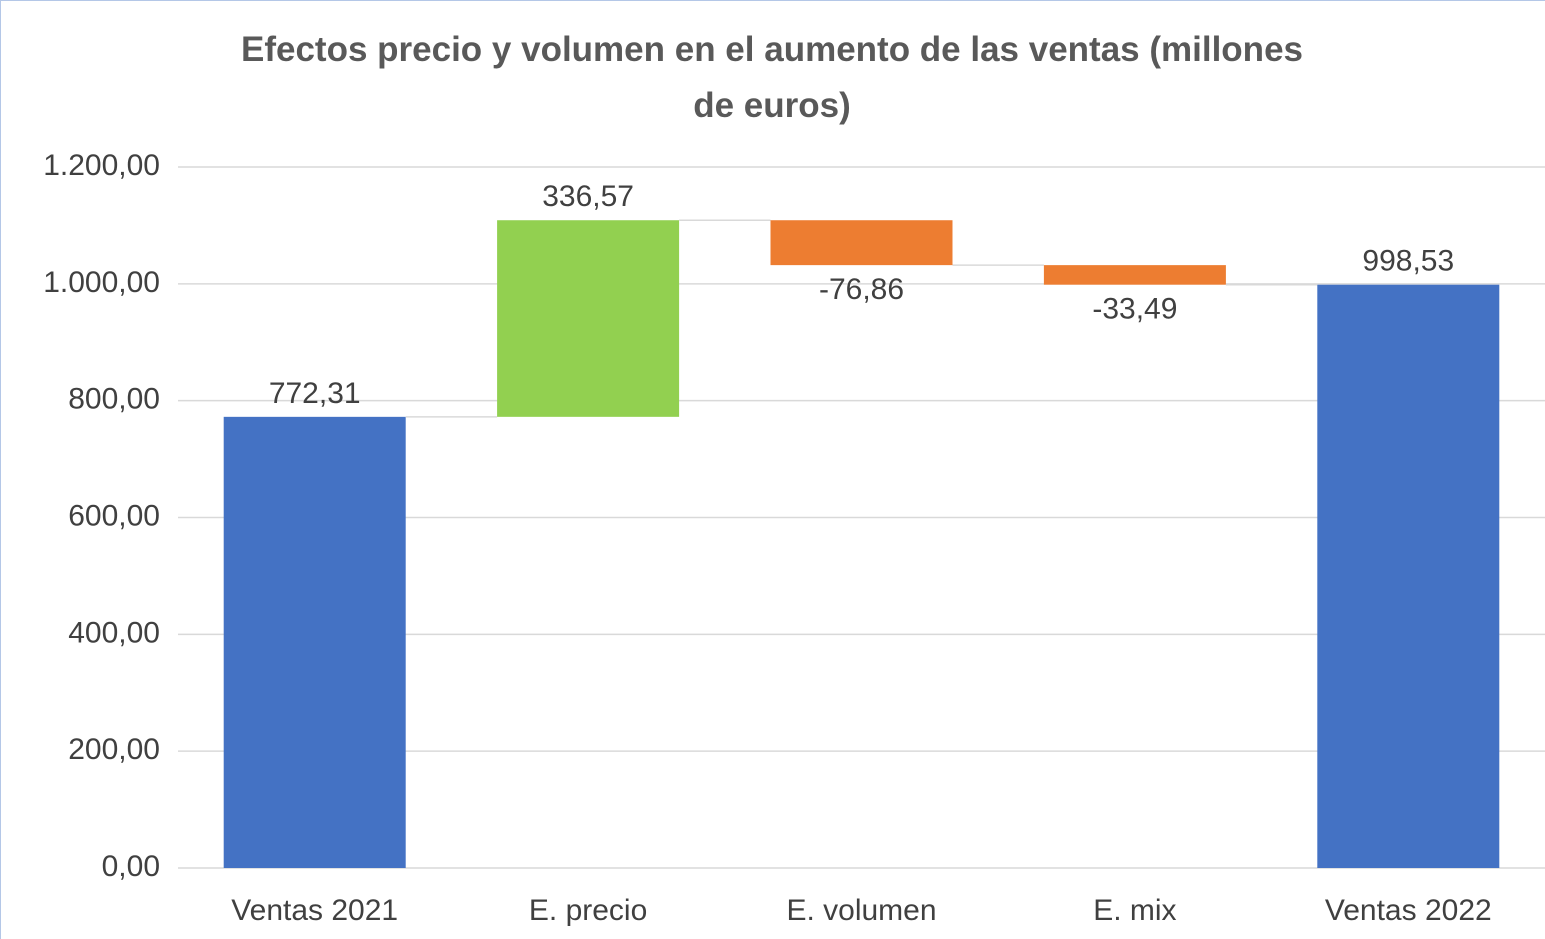 The height and width of the screenshot is (939, 1545). Describe the element at coordinates (114, 399) in the screenshot. I see `y-tick-label: 800,00` at that location.